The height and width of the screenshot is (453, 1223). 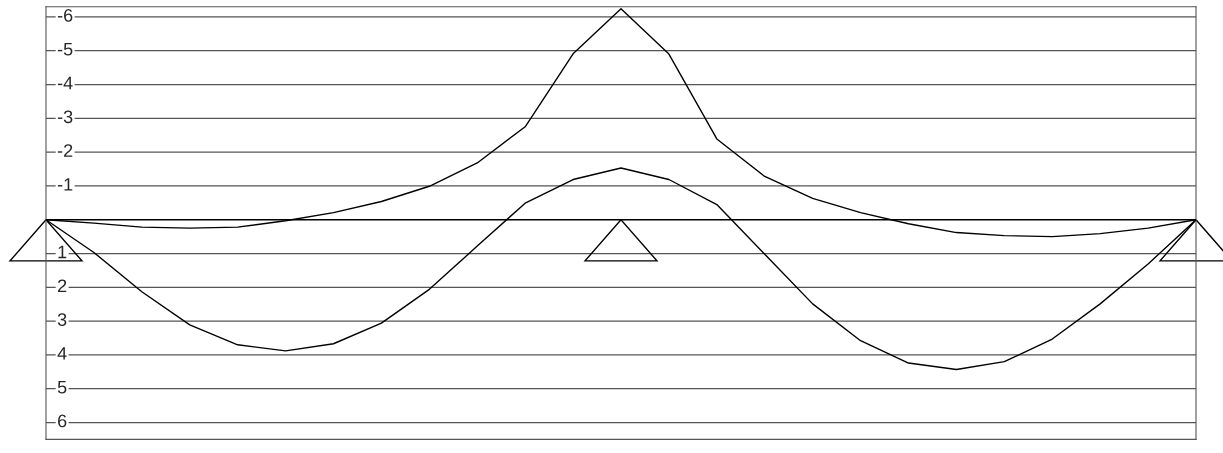 I want to click on y-tick-label: 4, so click(x=62, y=353).